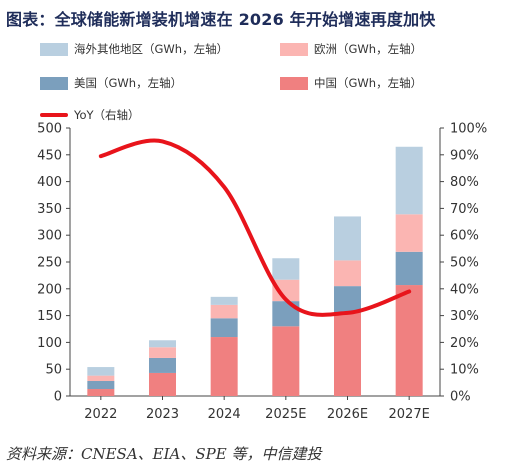 This screenshot has width=523, height=475. Describe the element at coordinates (221, 19) in the screenshot. I see `chart-title: 图表：全球储能新增装机增速在 2026 年开始增速再度加快` at that location.